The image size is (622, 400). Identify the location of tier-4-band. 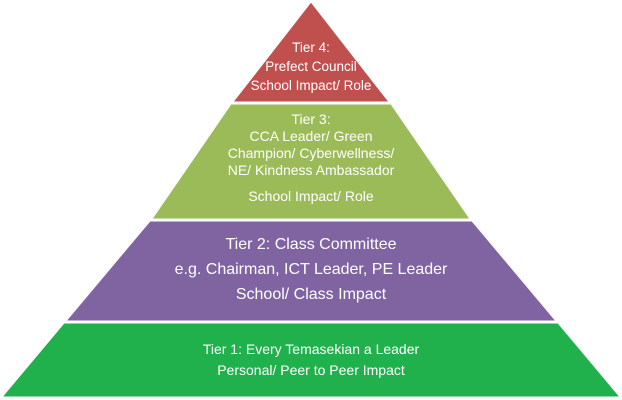
(311, 52).